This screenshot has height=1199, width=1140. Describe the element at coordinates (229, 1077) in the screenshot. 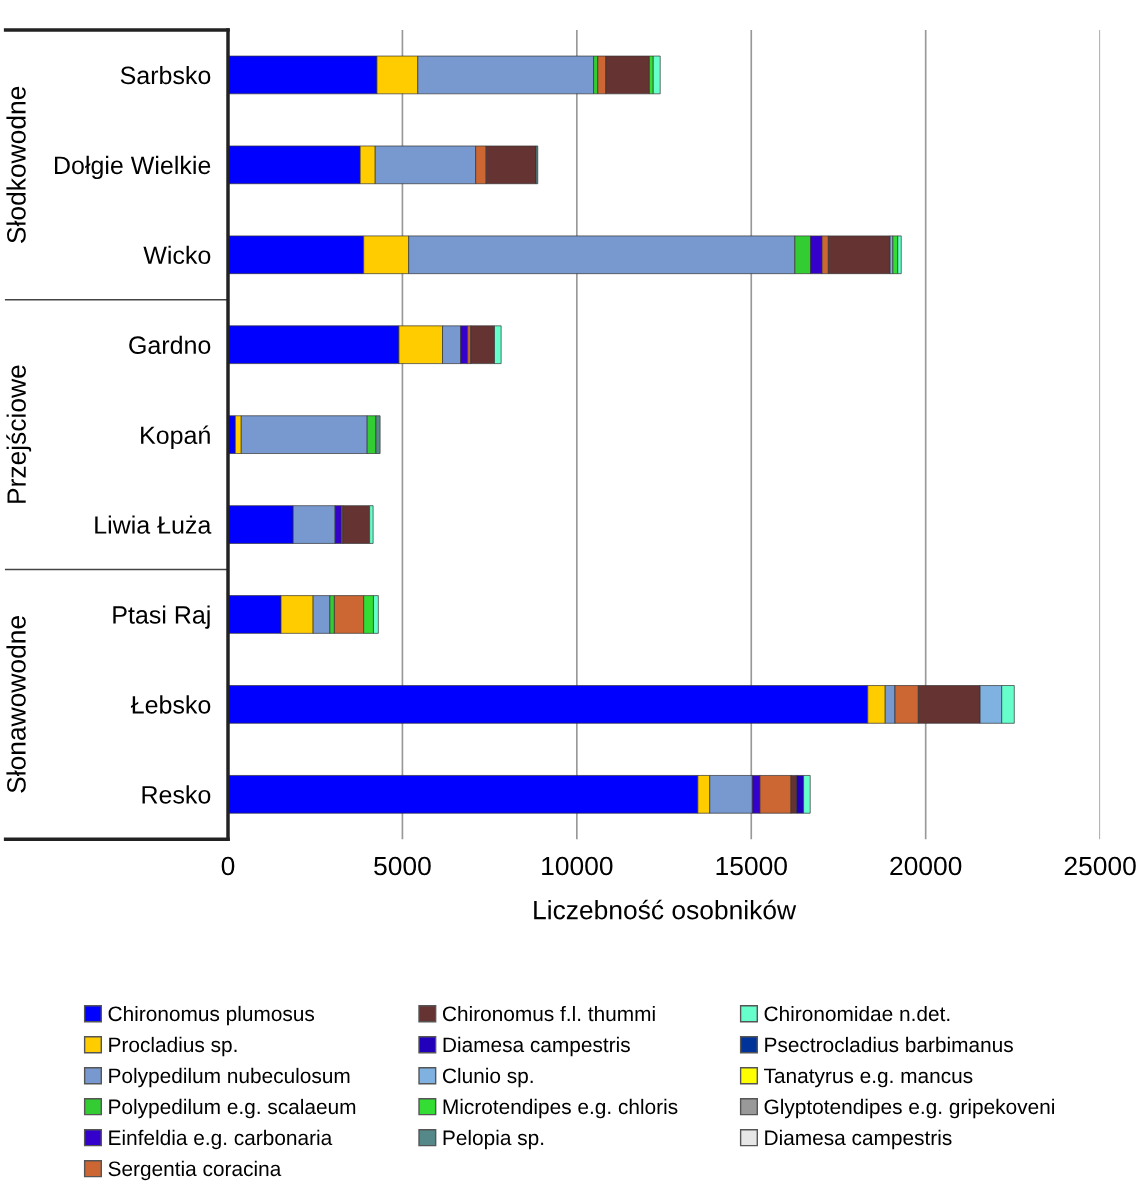

I see `legend-label: Polypedilum nubeculosum` at that location.